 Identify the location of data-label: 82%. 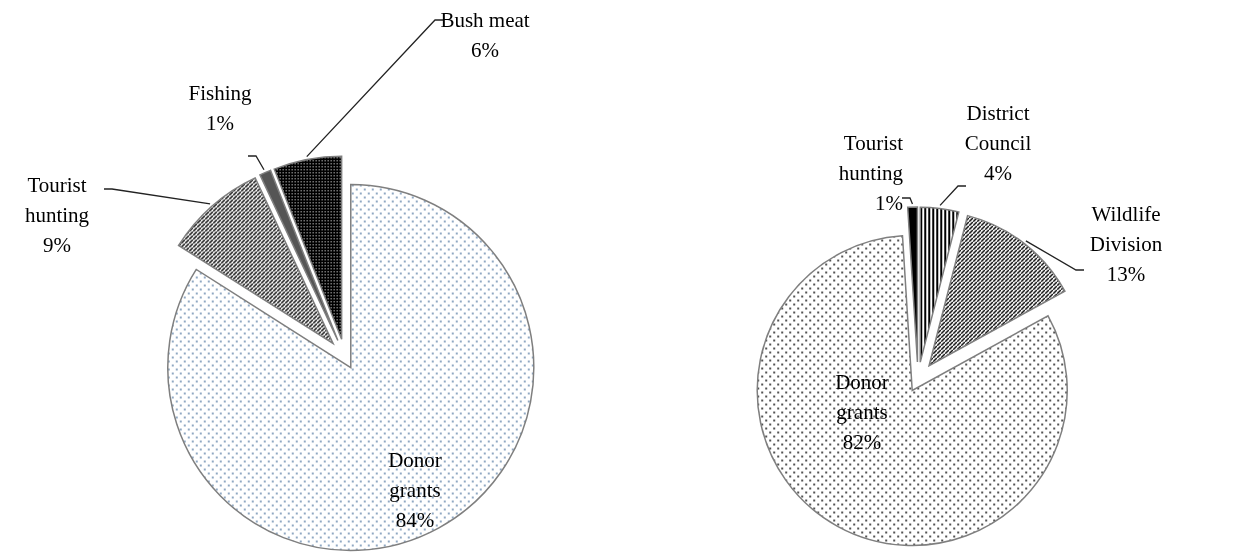
(862, 442).